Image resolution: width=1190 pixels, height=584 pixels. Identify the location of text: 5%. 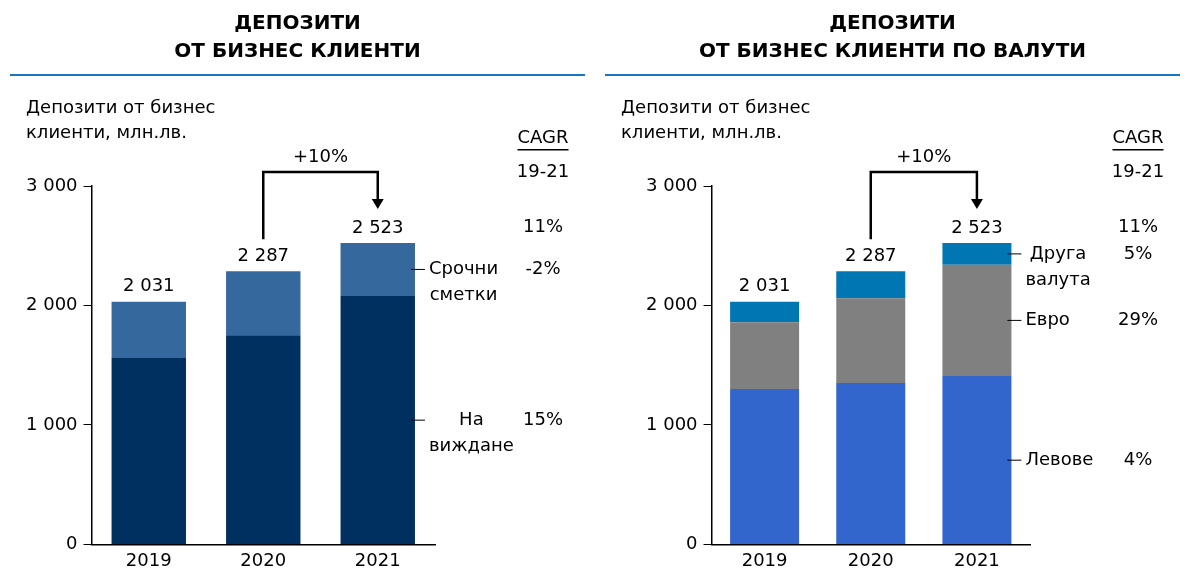
(1138, 252).